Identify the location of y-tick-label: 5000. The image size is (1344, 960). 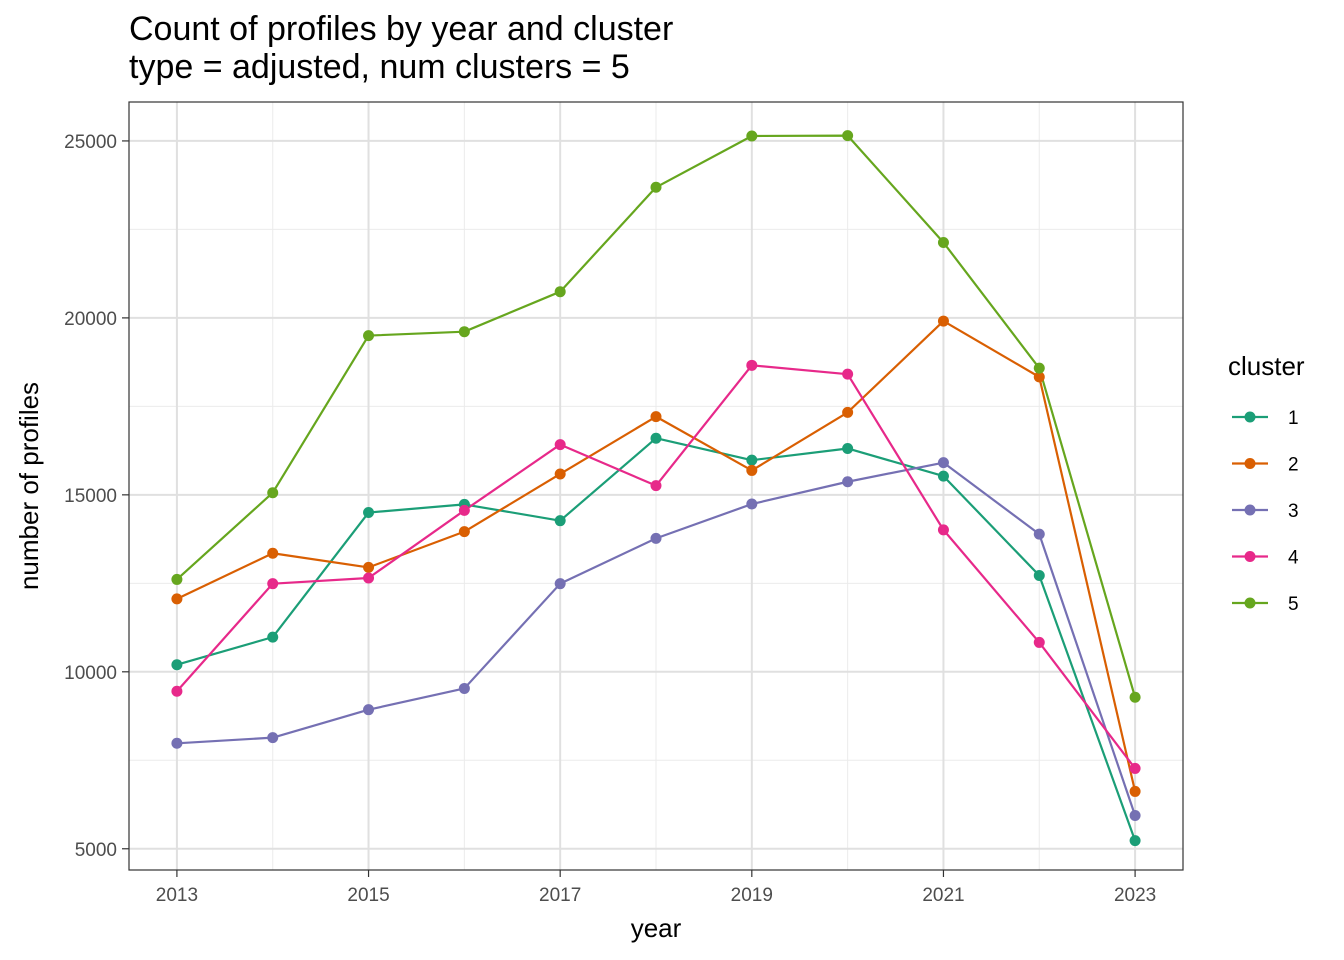
(96, 850).